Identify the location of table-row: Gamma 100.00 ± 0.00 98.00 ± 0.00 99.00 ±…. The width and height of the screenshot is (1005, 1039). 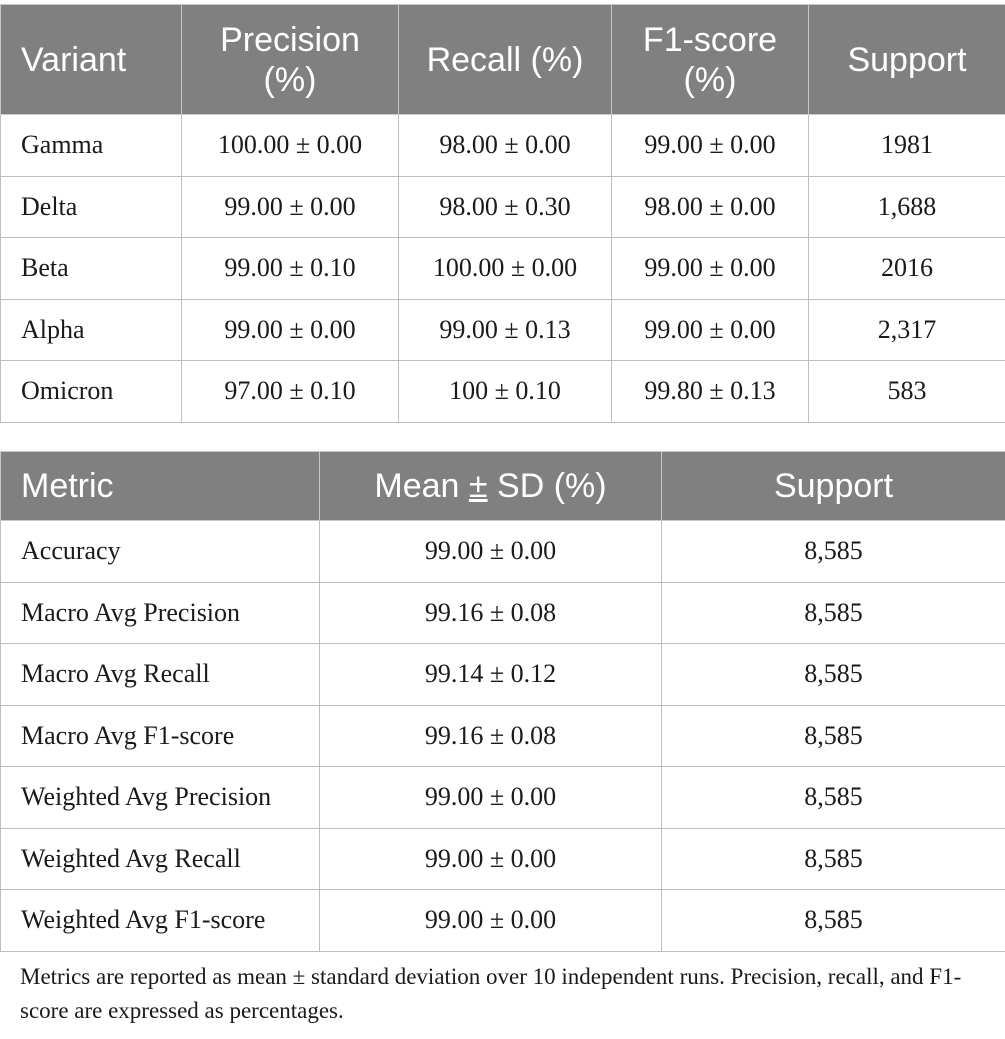
(502, 145).